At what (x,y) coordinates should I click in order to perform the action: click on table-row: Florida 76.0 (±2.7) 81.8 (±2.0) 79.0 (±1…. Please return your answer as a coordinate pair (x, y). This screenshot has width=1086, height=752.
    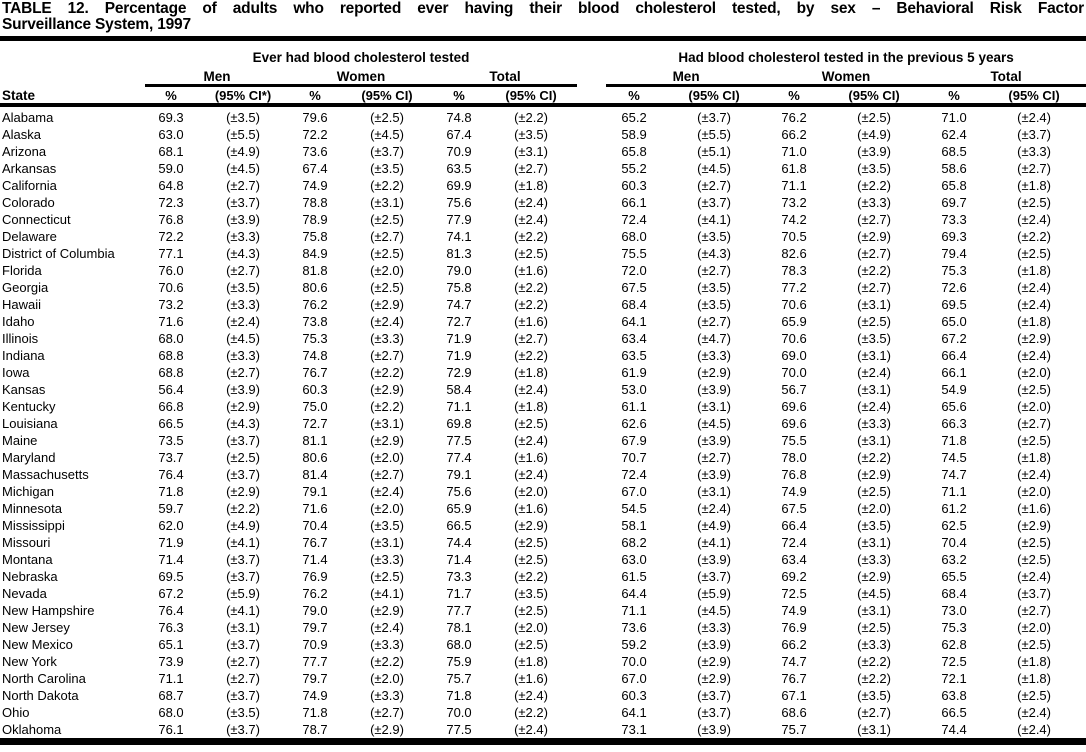
    Looking at the image, I should click on (543, 270).